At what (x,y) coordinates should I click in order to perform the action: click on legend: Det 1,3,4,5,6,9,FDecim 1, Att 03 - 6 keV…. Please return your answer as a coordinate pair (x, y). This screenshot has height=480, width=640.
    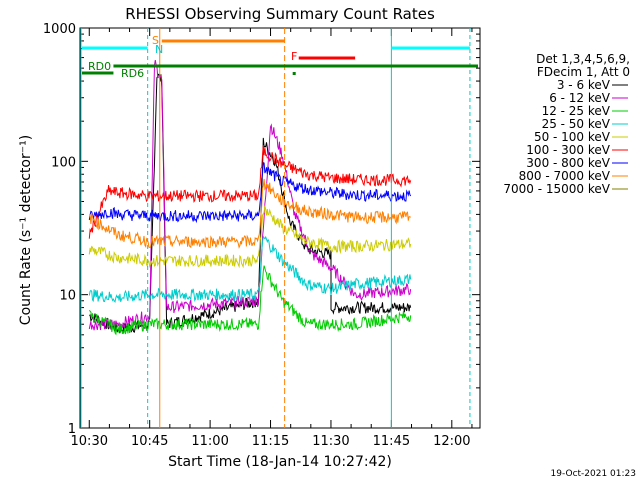
    Looking at the image, I should click on (566, 124).